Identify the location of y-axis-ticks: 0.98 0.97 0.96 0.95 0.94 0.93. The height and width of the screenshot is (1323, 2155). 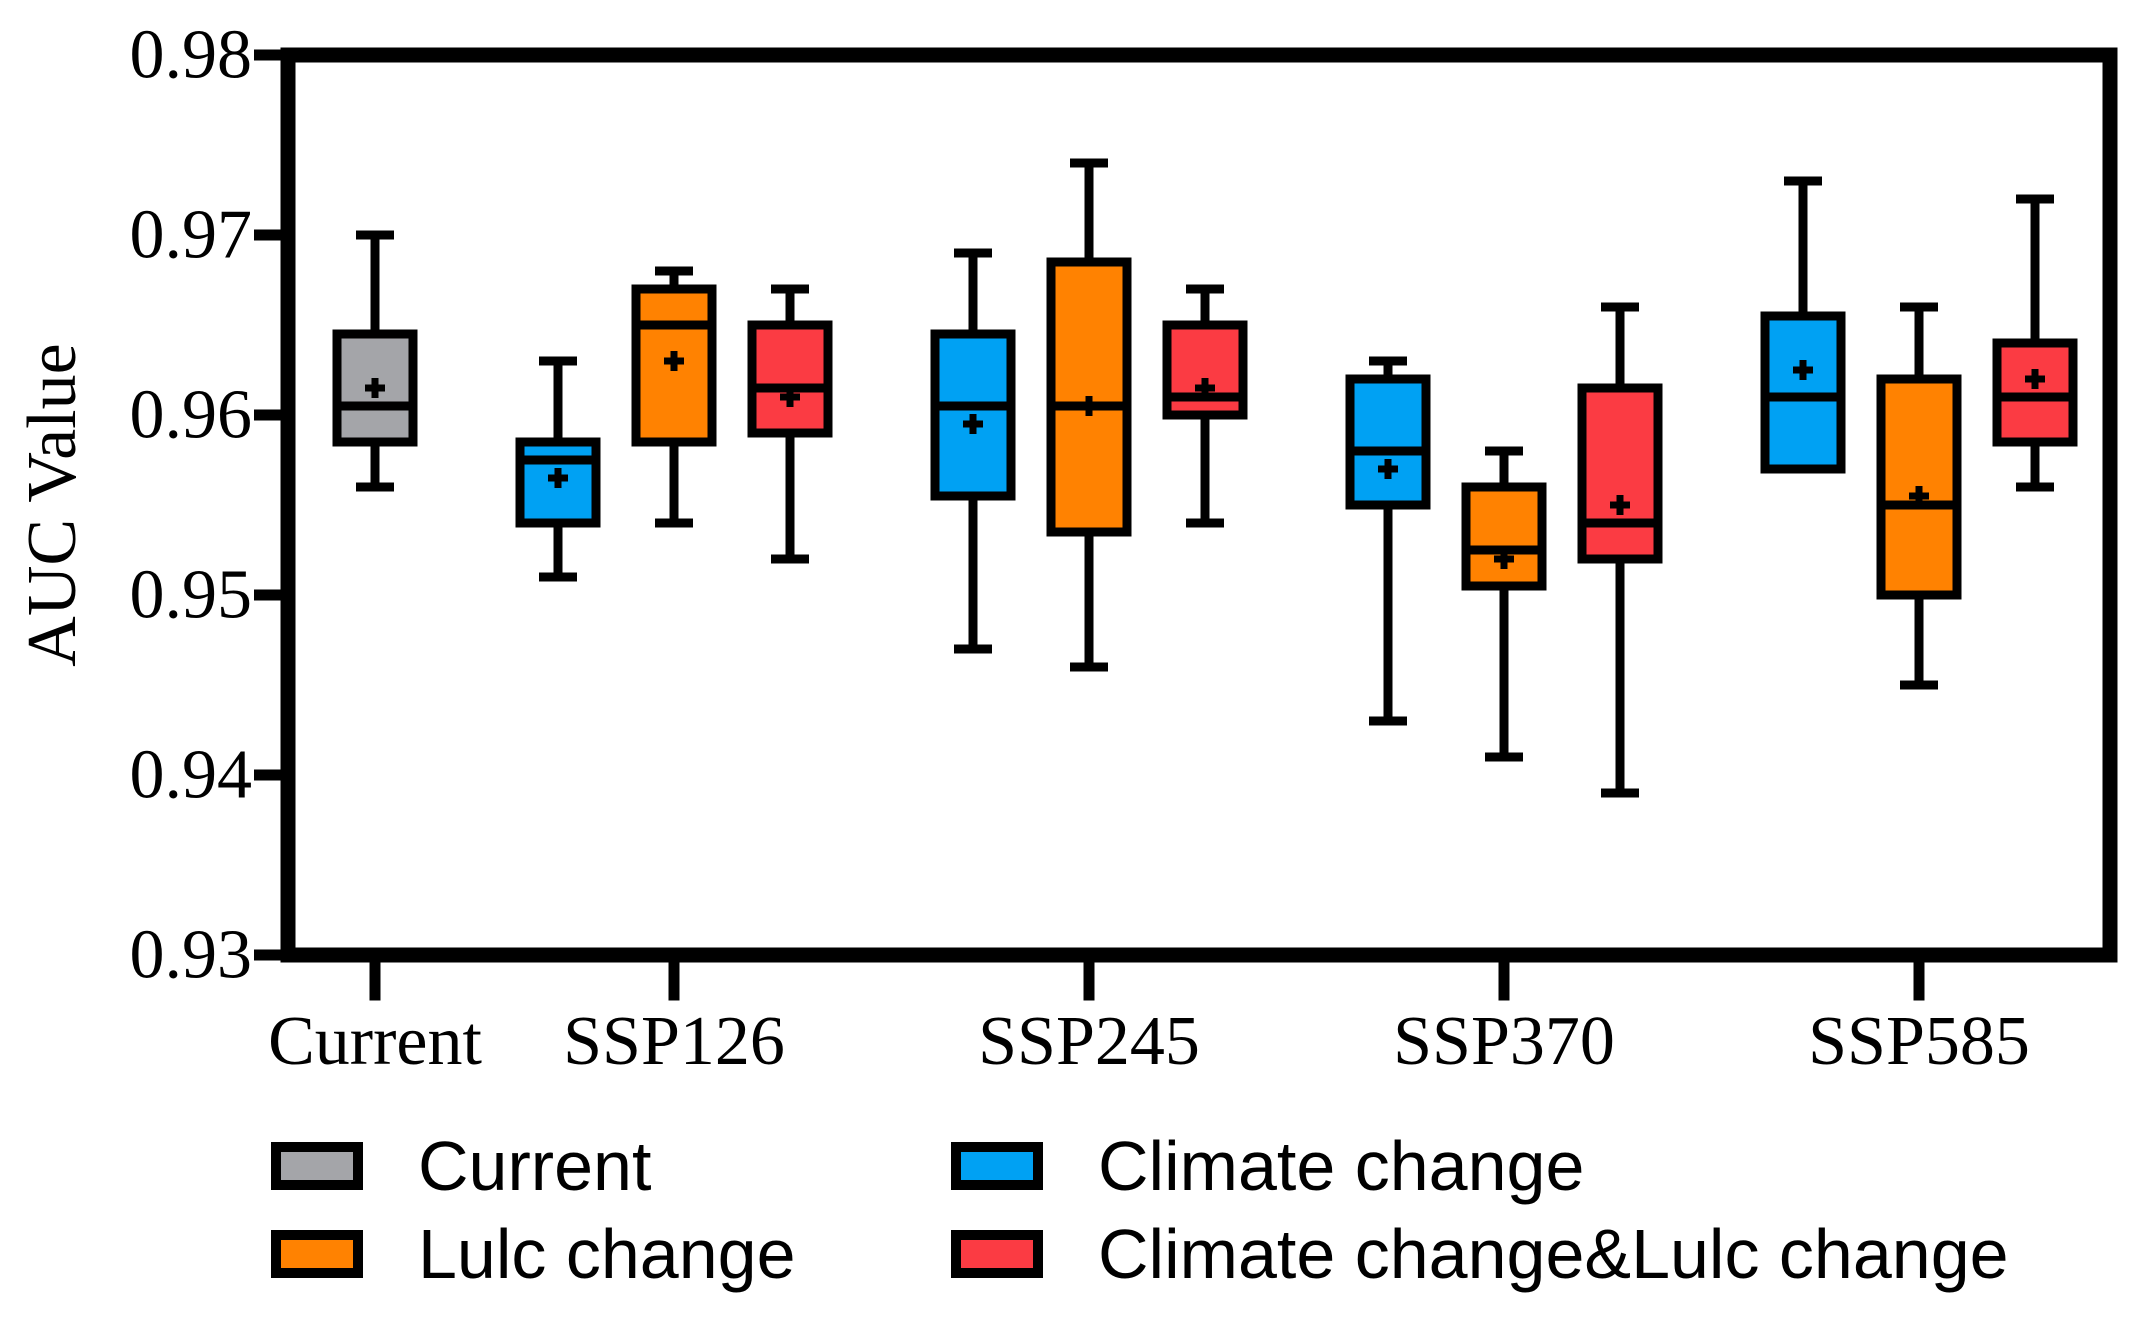
(209, 505).